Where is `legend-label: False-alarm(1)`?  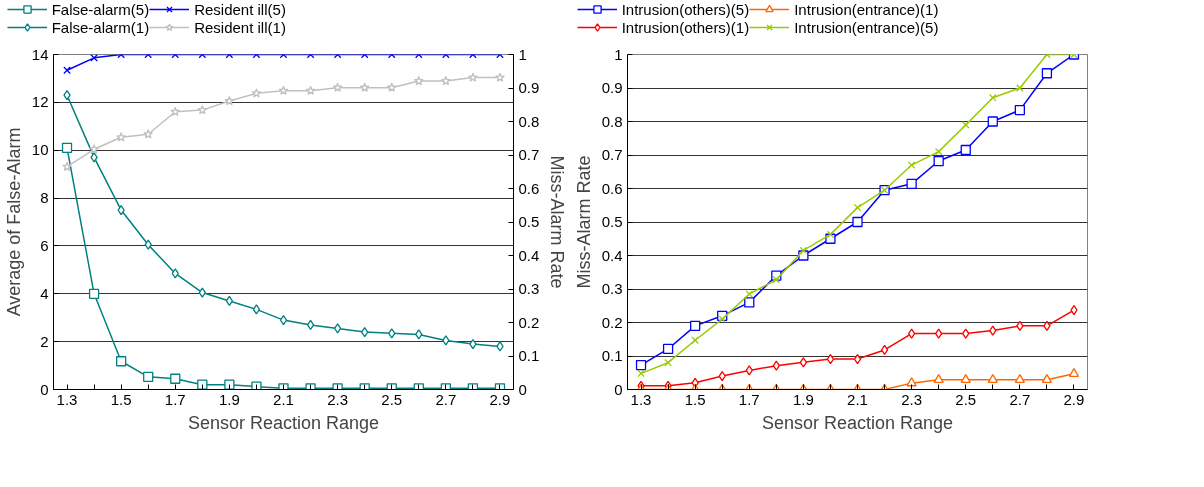
legend-label: False-alarm(1) is located at coordinates (100, 27).